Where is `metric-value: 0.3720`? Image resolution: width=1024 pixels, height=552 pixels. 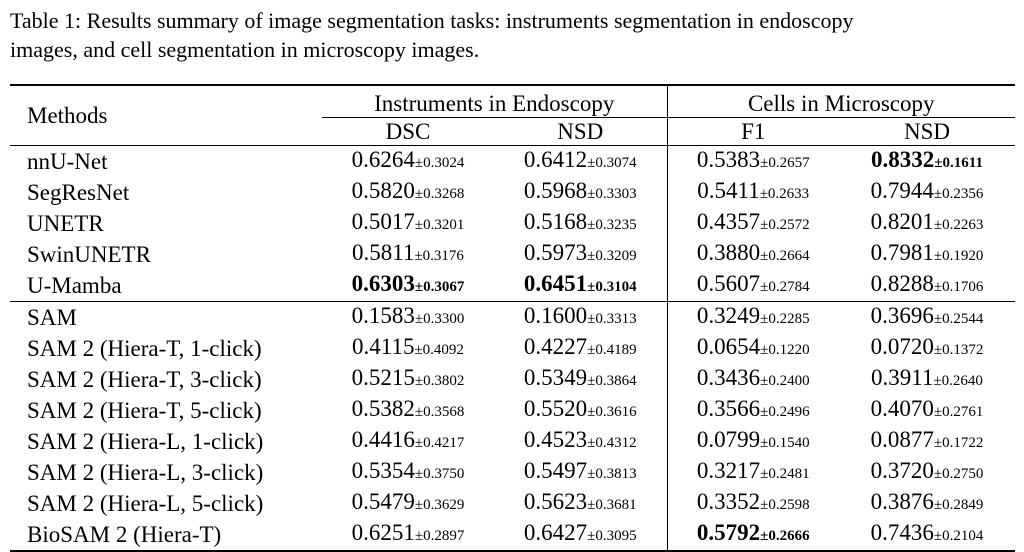
metric-value: 0.3720 is located at coordinates (902, 470).